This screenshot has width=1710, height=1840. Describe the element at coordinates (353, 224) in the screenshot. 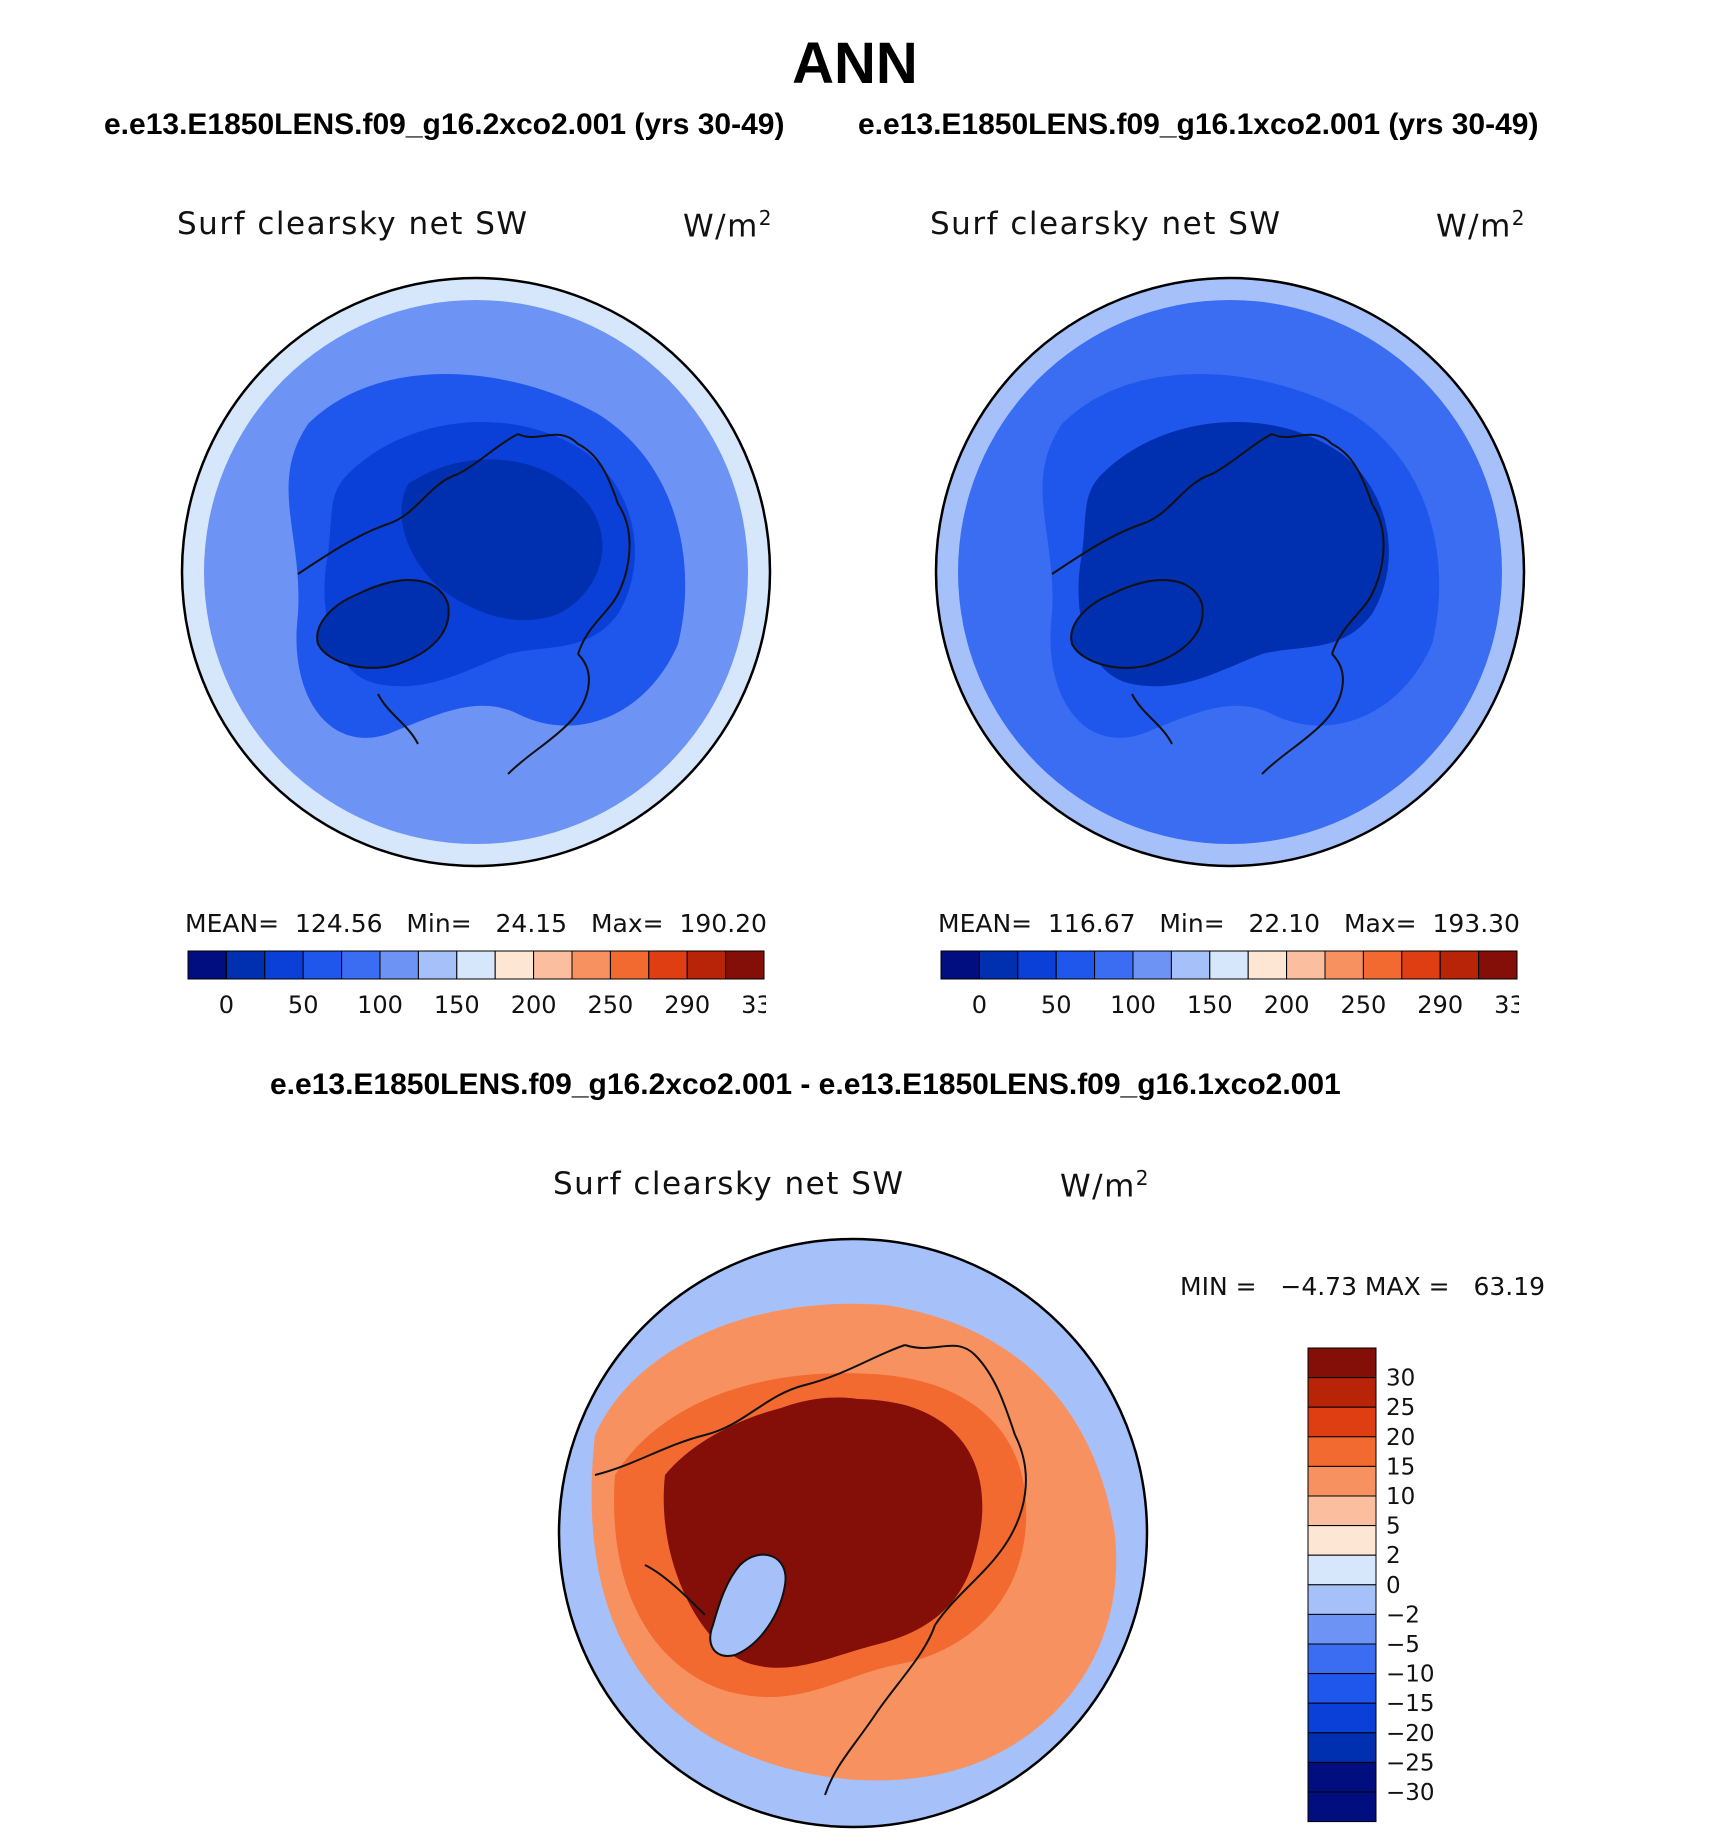

I see `panel1-variable-label: Surf clearsky net SW` at that location.